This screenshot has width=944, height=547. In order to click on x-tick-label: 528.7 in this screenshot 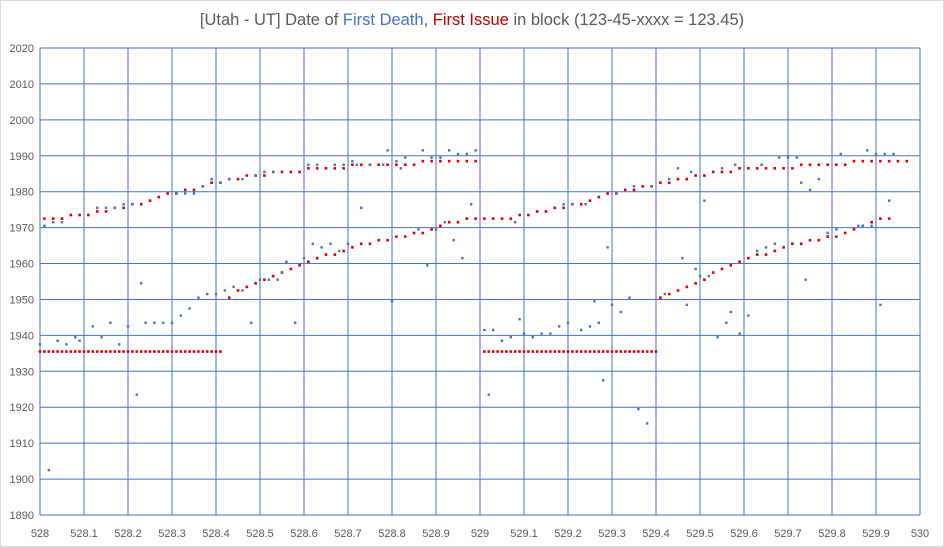, I will do `click(348, 534)`.